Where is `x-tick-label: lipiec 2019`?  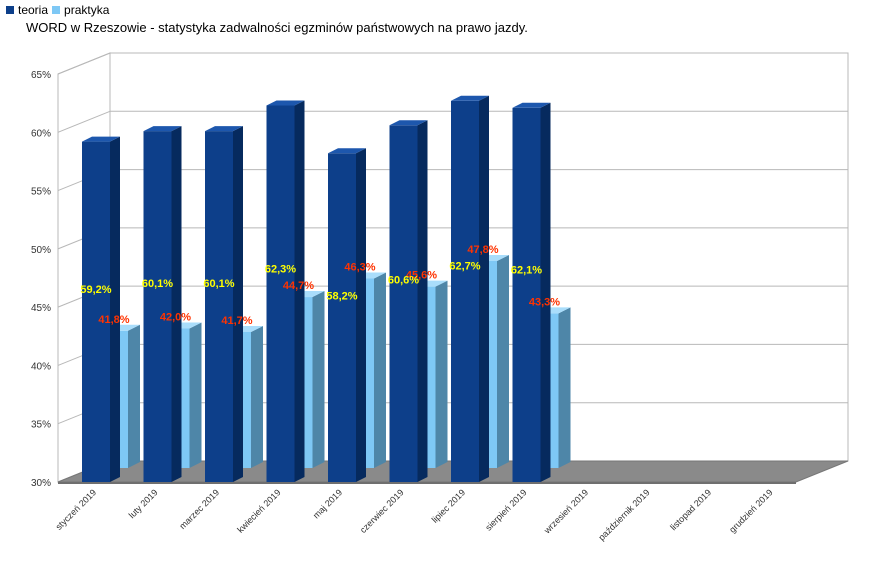
x-tick-label: lipiec 2019 is located at coordinates (448, 505).